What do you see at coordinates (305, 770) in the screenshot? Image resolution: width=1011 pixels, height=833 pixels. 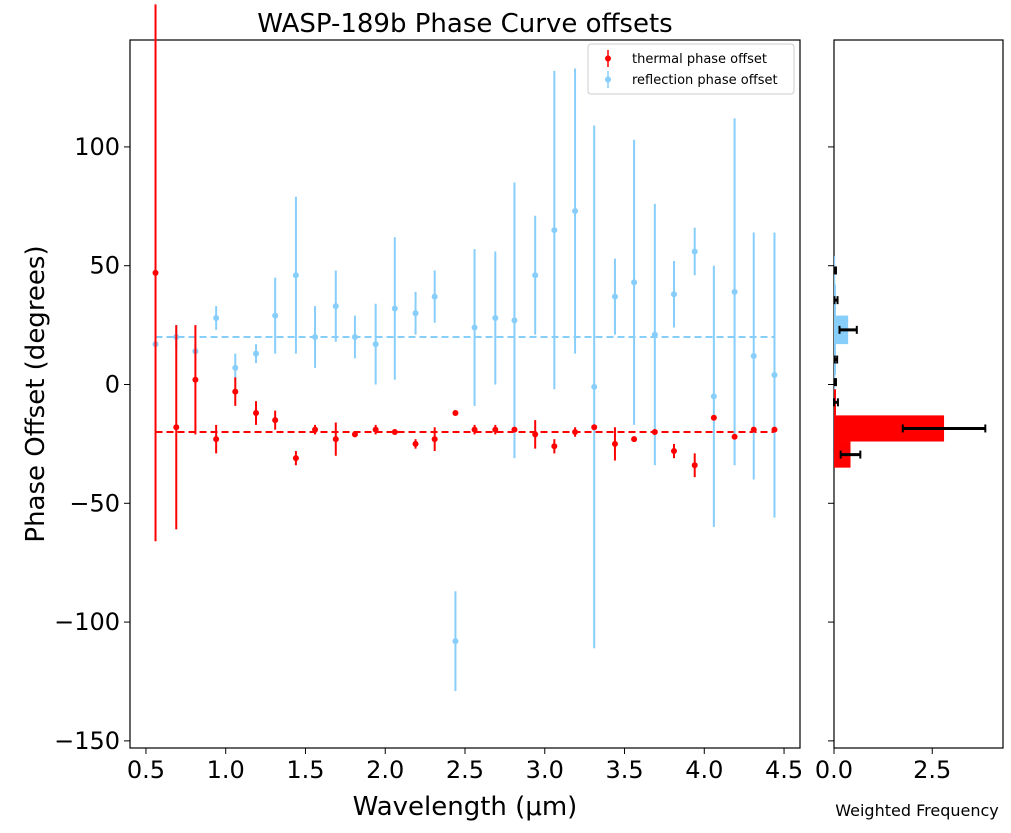 I see `x-tick-label: 1.5` at bounding box center [305, 770].